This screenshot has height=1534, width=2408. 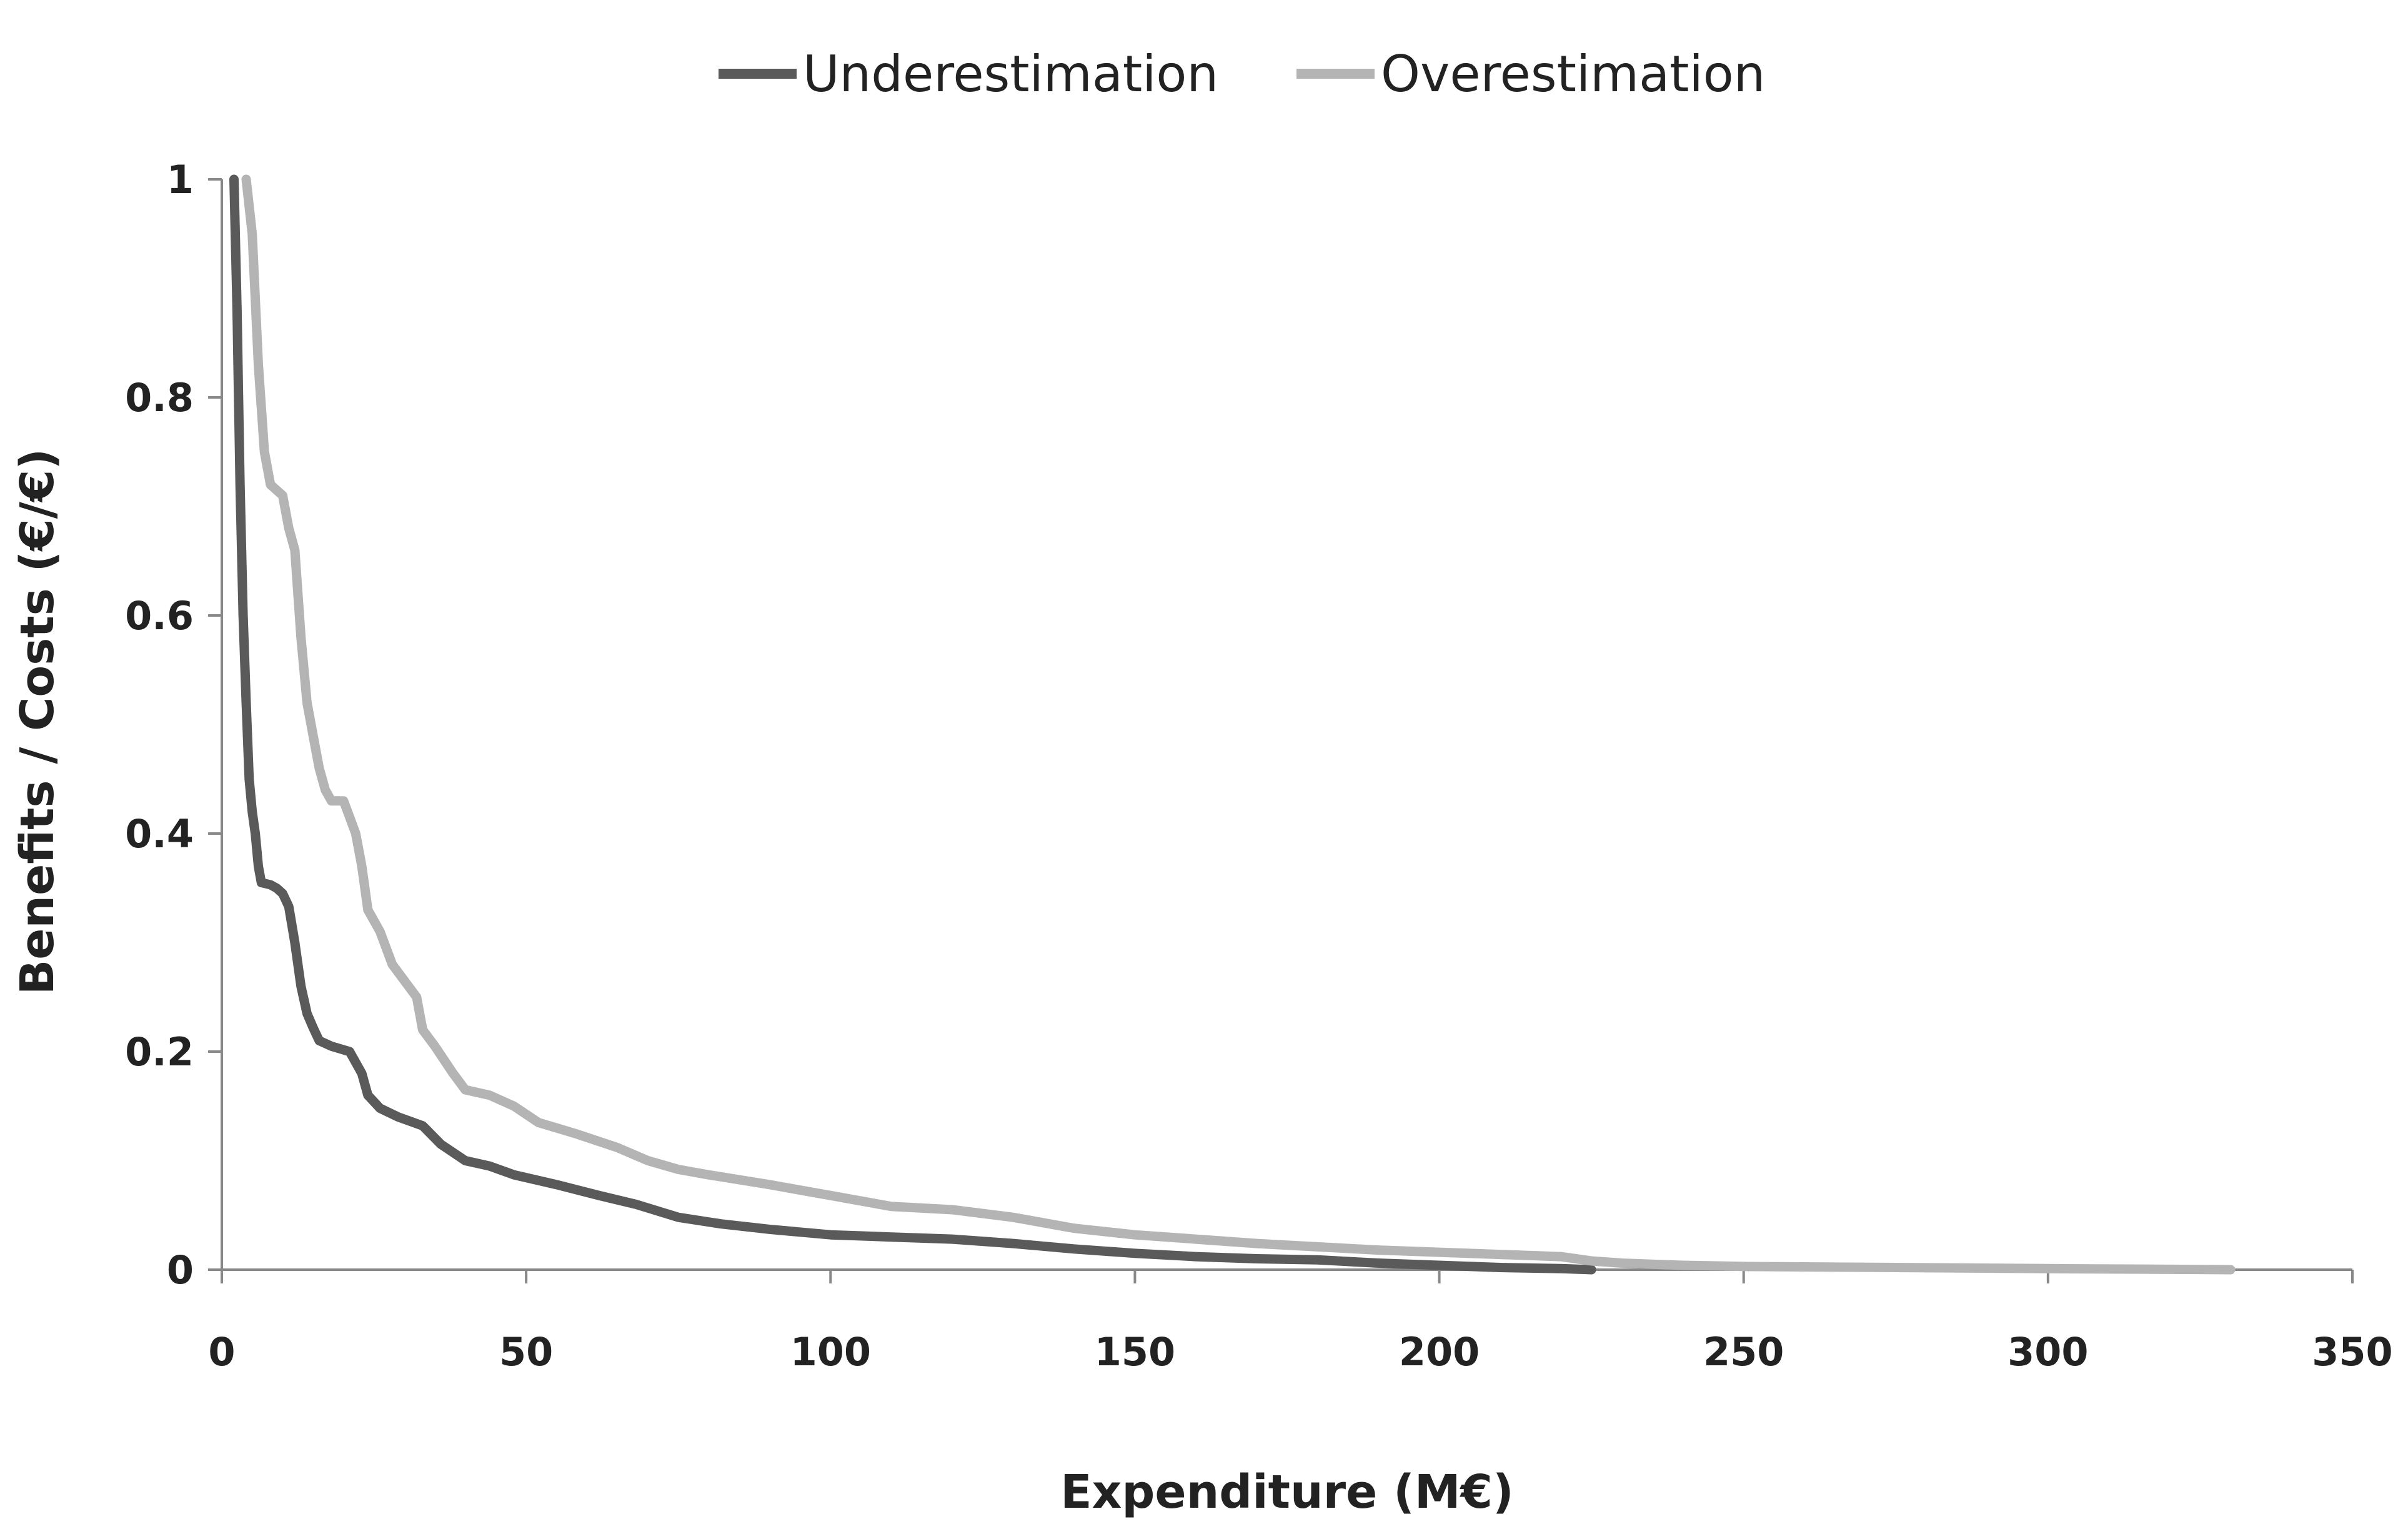 What do you see at coordinates (1287, 1492) in the screenshot?
I see `x-axis-title: Expenditure (M€)` at bounding box center [1287, 1492].